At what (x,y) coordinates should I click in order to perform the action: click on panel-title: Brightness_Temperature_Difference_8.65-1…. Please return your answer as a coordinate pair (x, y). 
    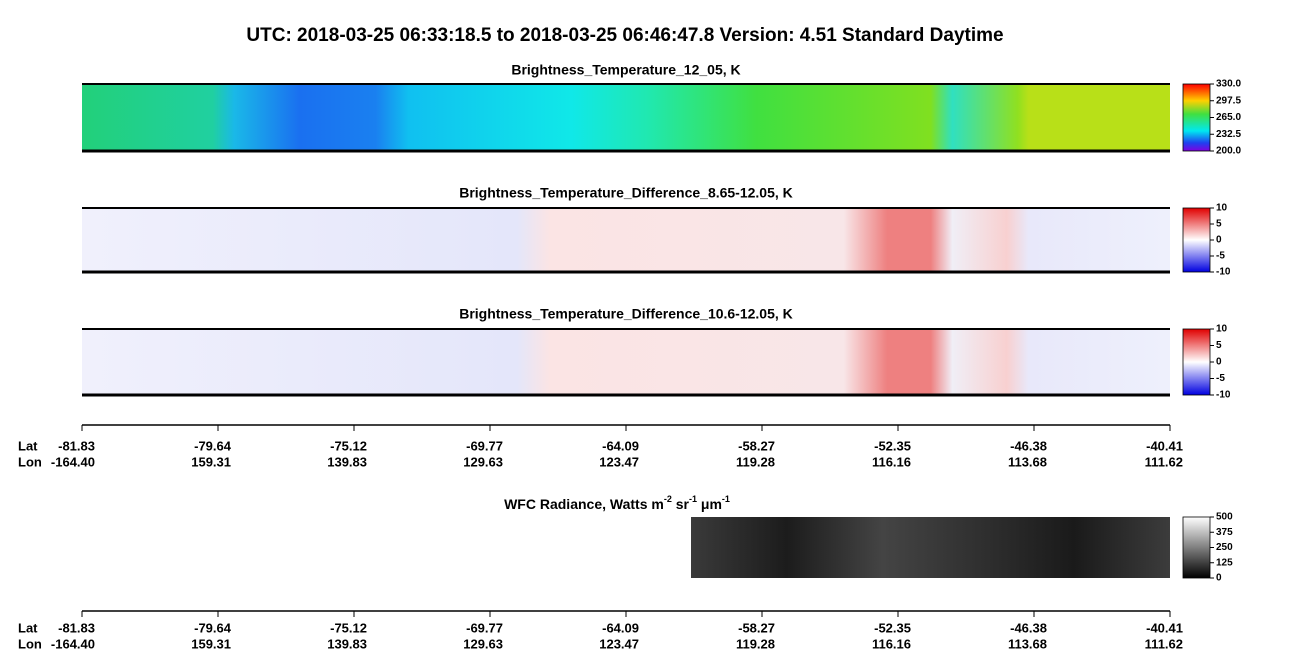
    Looking at the image, I should click on (626, 193).